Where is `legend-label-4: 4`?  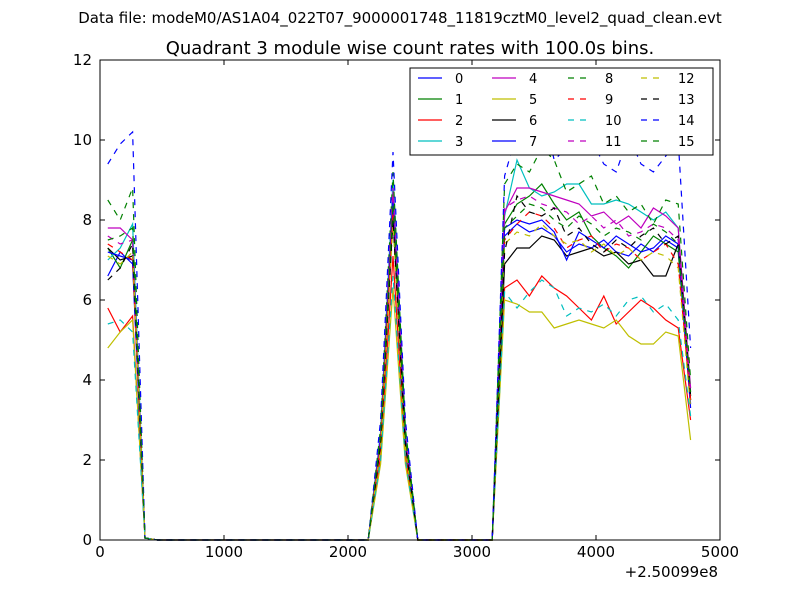 legend-label-4: 4 is located at coordinates (533, 79).